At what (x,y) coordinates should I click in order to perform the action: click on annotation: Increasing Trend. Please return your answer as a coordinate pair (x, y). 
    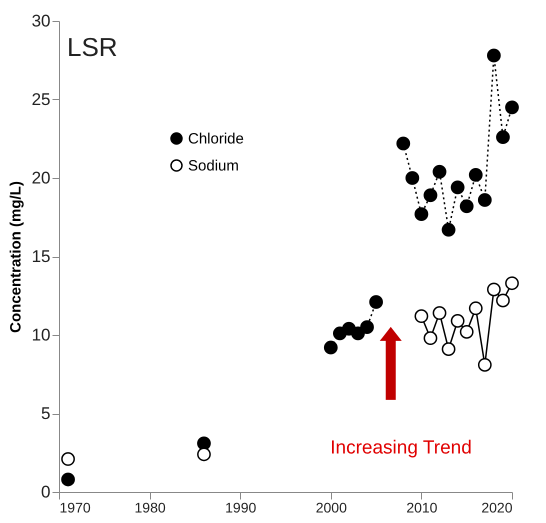
    Looking at the image, I should click on (401, 447).